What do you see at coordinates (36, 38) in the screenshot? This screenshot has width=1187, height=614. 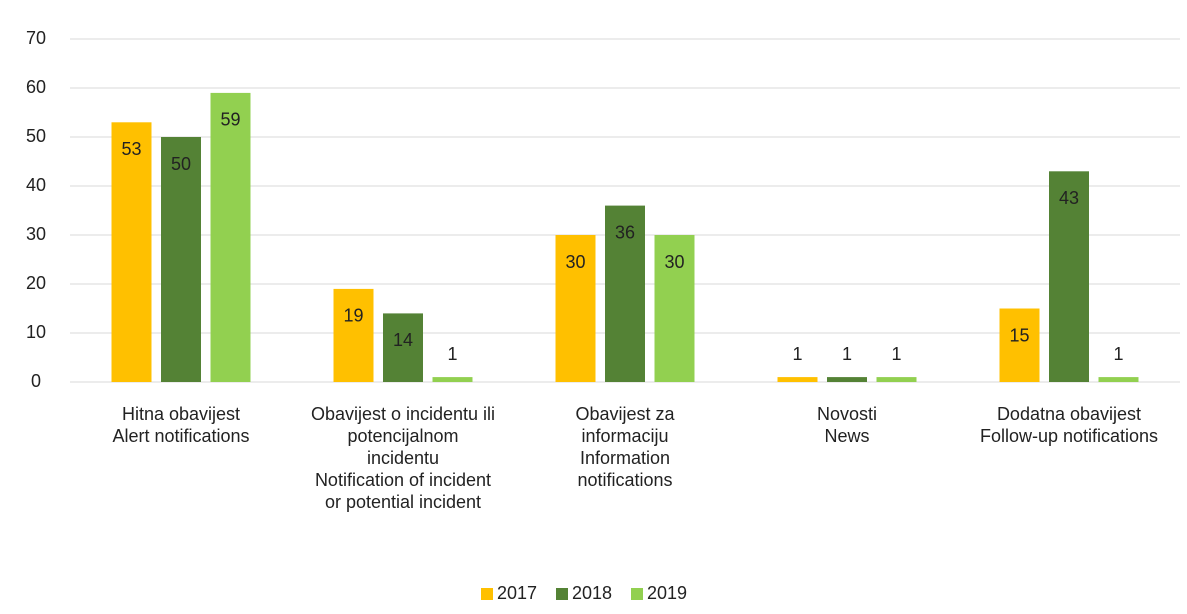 I see `y-tick-label: 70` at bounding box center [36, 38].